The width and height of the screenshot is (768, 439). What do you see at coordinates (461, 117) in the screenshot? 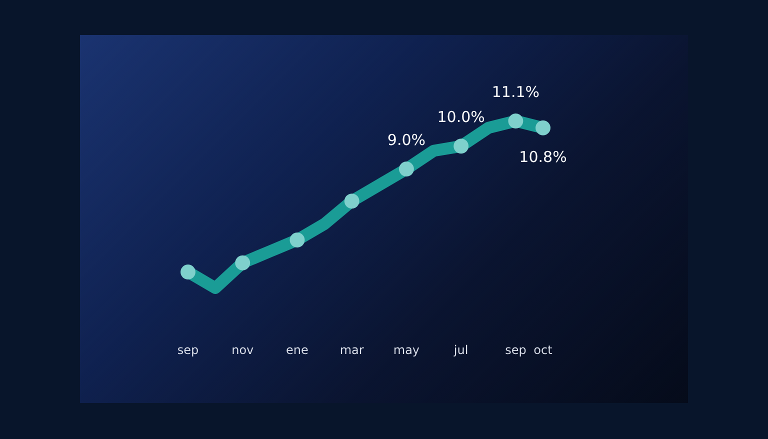
I see `data-label: 10.0%` at bounding box center [461, 117].